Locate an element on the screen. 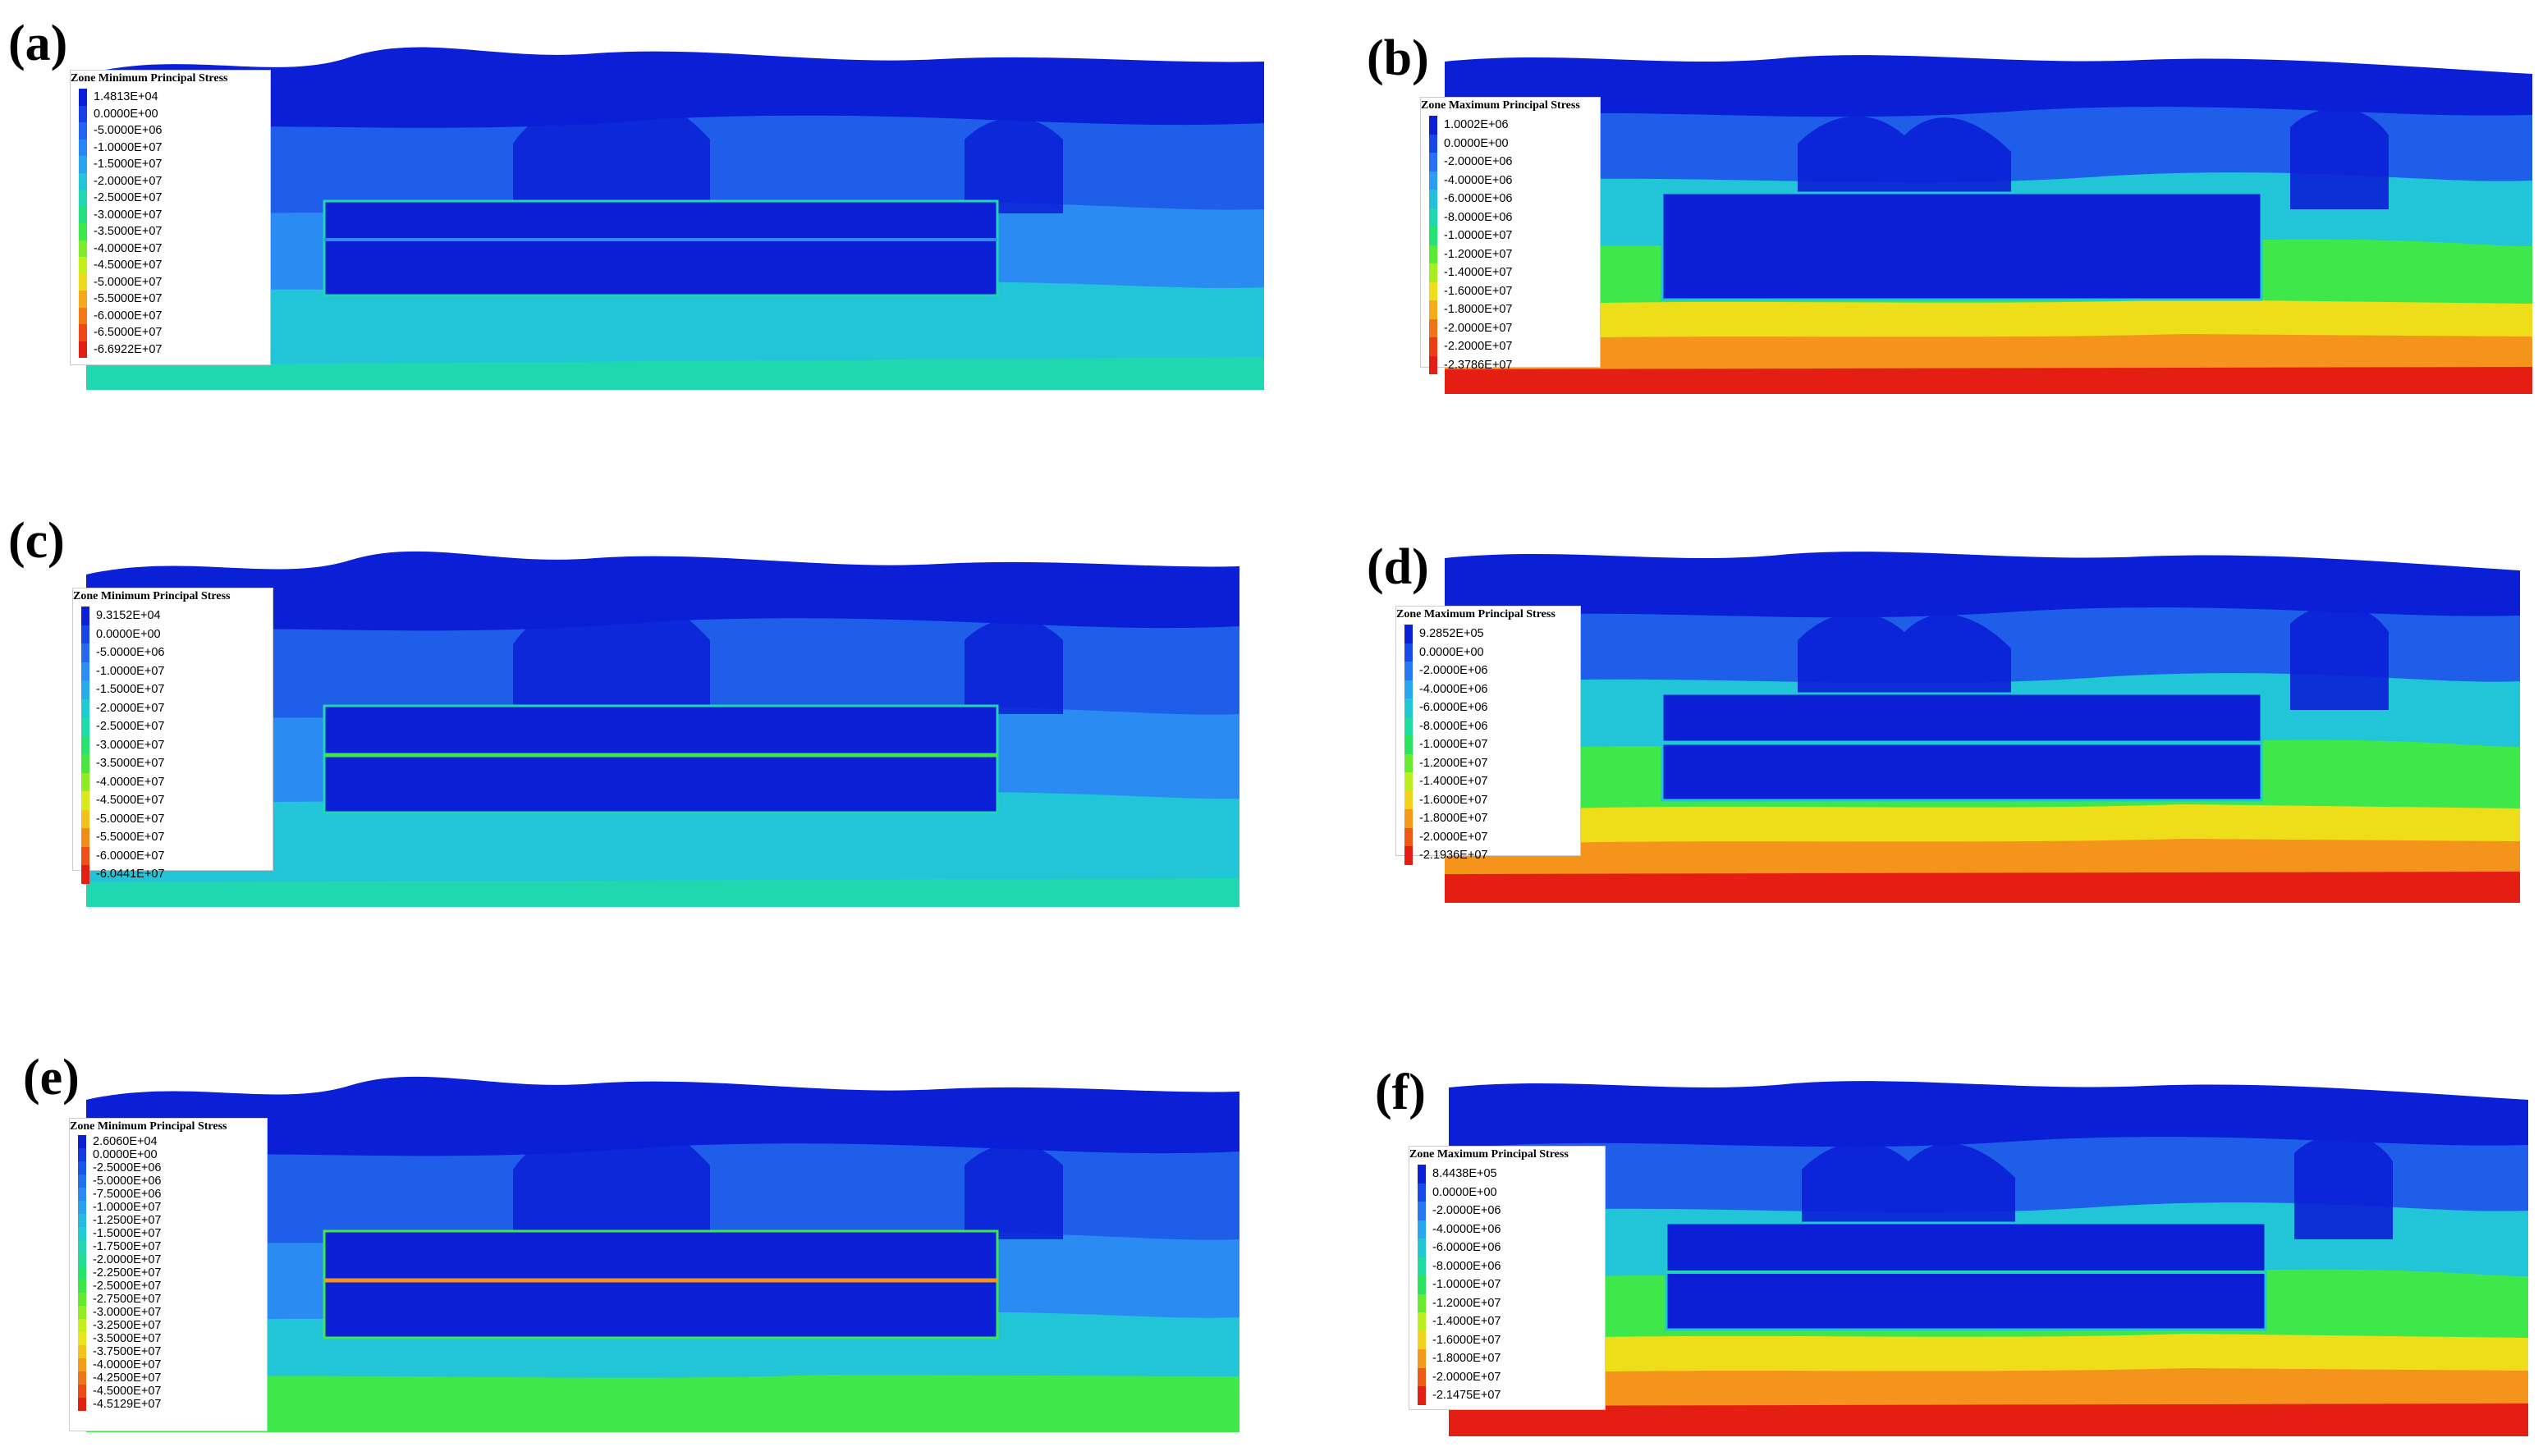 This screenshot has width=2543, height=1456. legend-entry-label: -6.5000E+07 is located at coordinates (128, 332).